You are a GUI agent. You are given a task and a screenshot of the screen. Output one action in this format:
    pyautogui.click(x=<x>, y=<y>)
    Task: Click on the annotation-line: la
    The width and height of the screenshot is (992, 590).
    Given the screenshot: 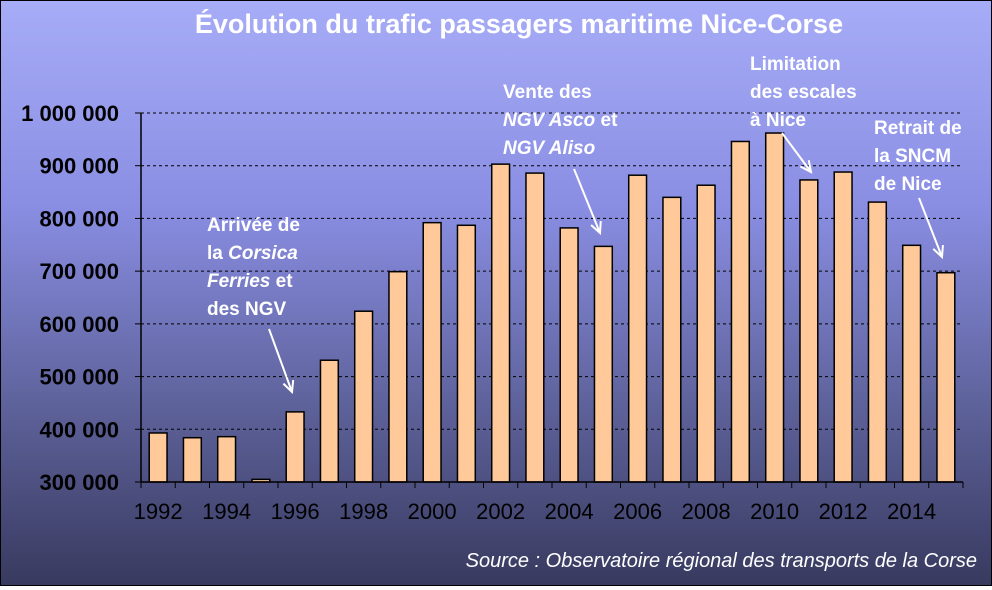 What is the action you would take?
    pyautogui.click(x=217, y=253)
    